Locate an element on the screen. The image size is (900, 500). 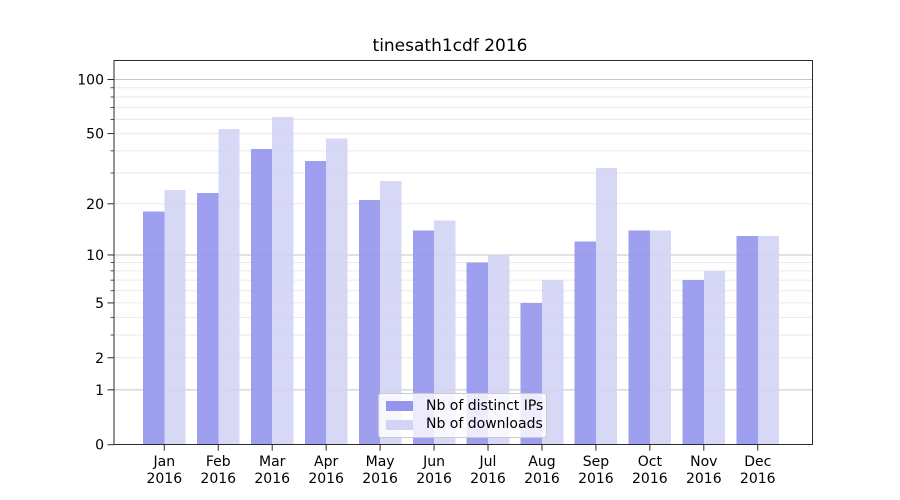
x-tick-label-month: Nov is located at coordinates (703, 462).